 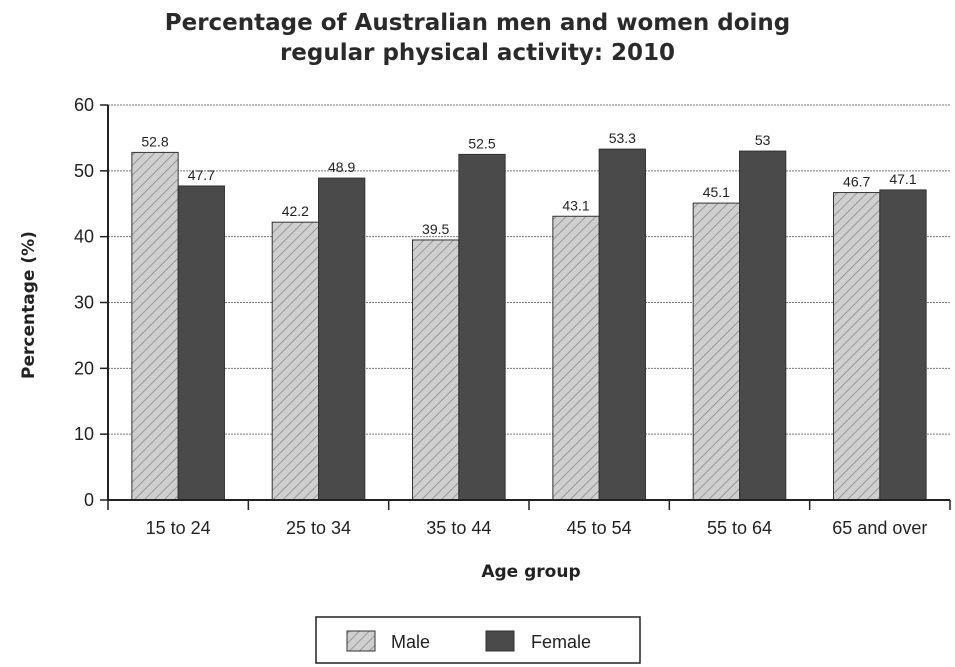 What do you see at coordinates (84, 105) in the screenshot?
I see `y-tick-label: 60` at bounding box center [84, 105].